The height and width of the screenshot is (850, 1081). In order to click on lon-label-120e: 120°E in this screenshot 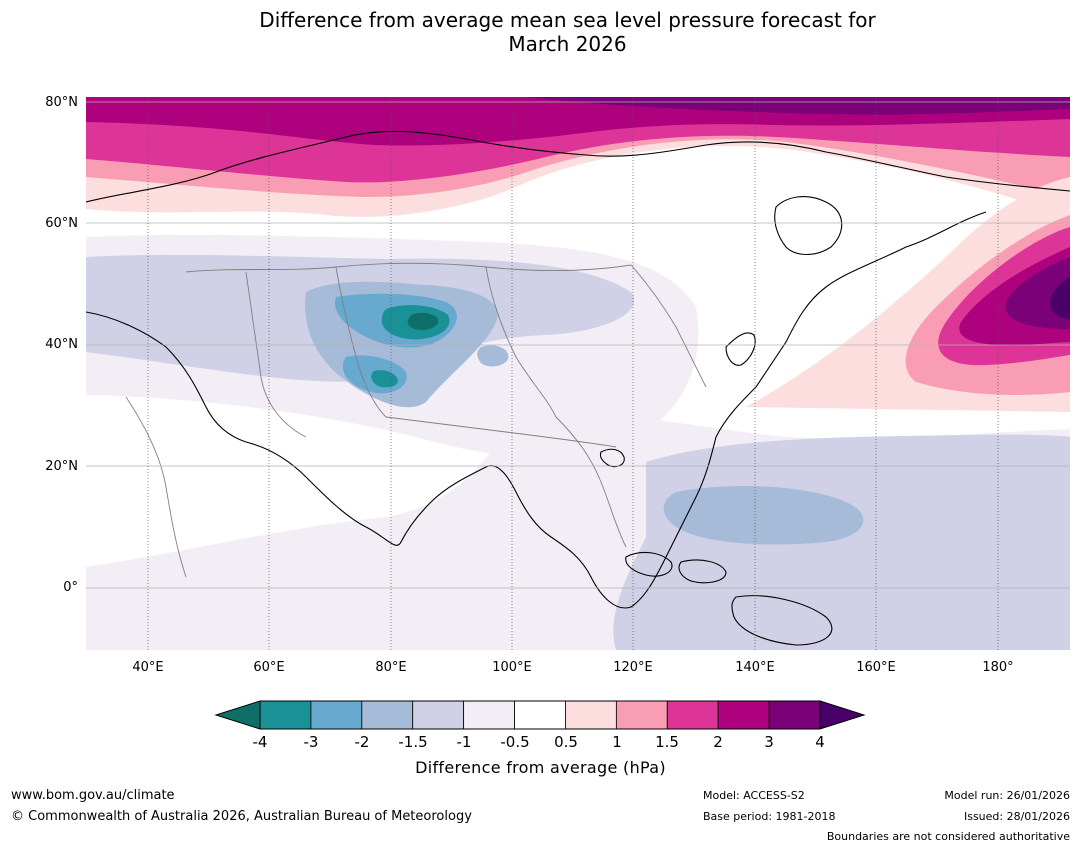, I will do `click(633, 667)`.